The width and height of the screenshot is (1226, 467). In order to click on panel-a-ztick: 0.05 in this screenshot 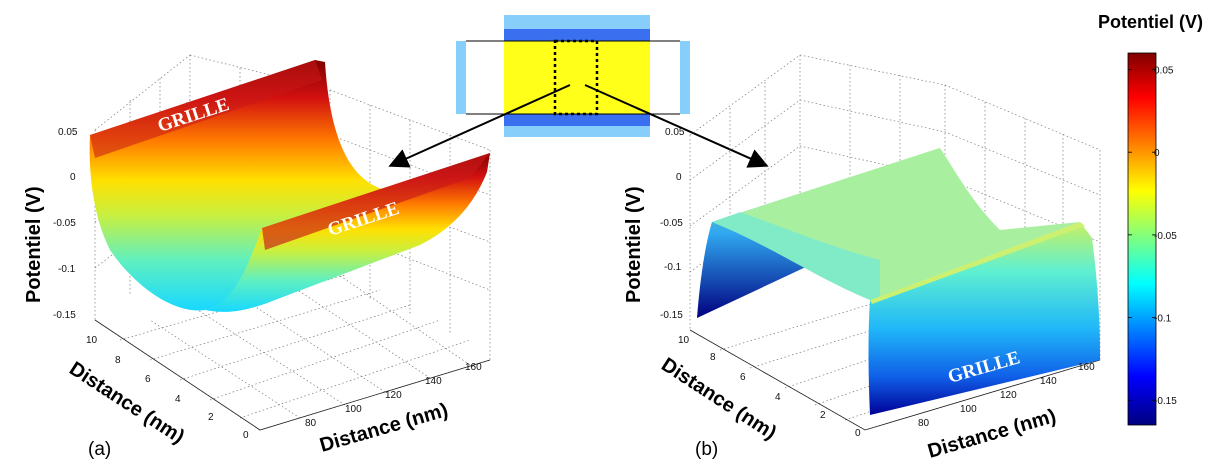, I will do `click(68, 132)`.